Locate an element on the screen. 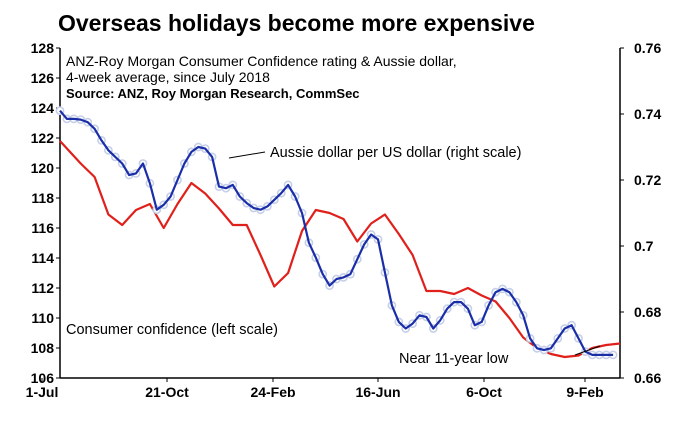  left-tick-label: 112 is located at coordinates (42, 288).